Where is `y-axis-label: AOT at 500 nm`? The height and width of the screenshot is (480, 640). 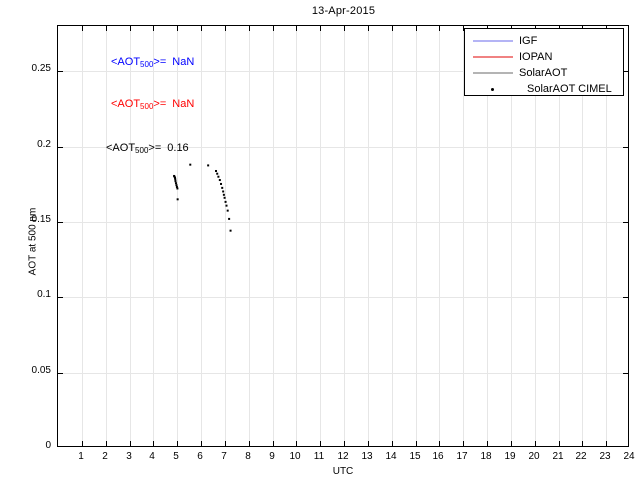 y-axis-label: AOT at 500 nm is located at coordinates (33, 241).